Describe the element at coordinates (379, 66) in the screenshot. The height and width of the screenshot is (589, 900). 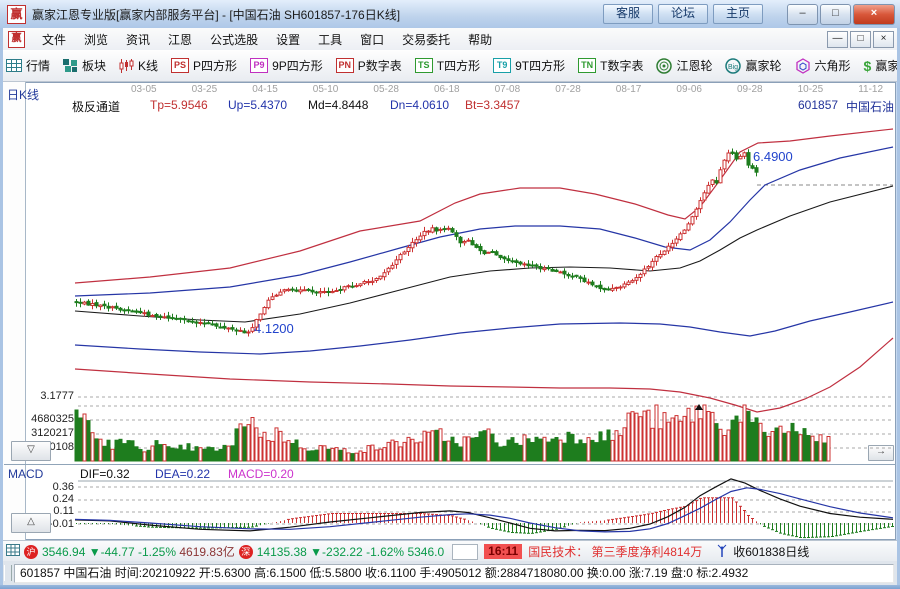
I see `toolbar-button-label: P数字表` at that location.